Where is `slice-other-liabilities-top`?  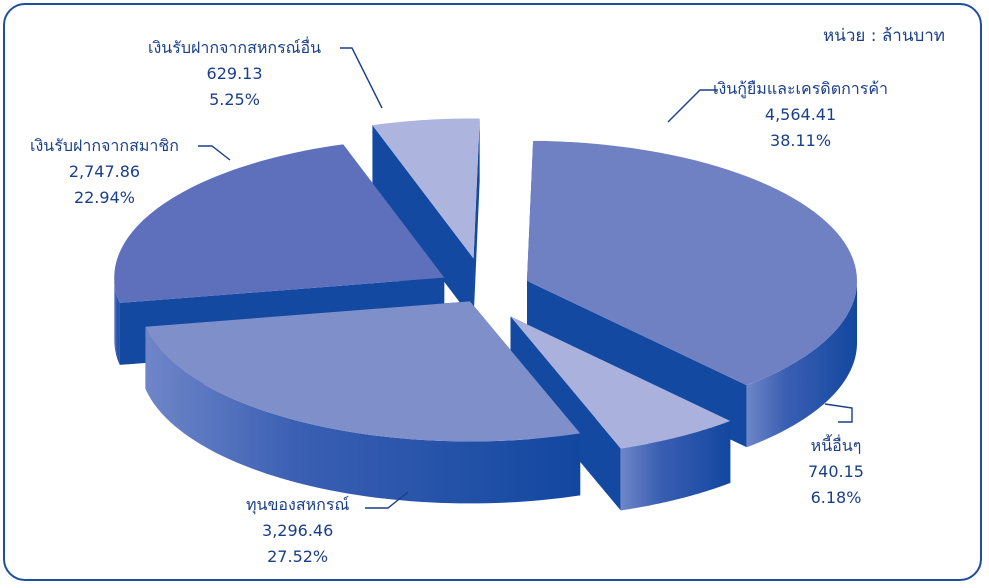
slice-other-liabilities-top is located at coordinates (620, 382).